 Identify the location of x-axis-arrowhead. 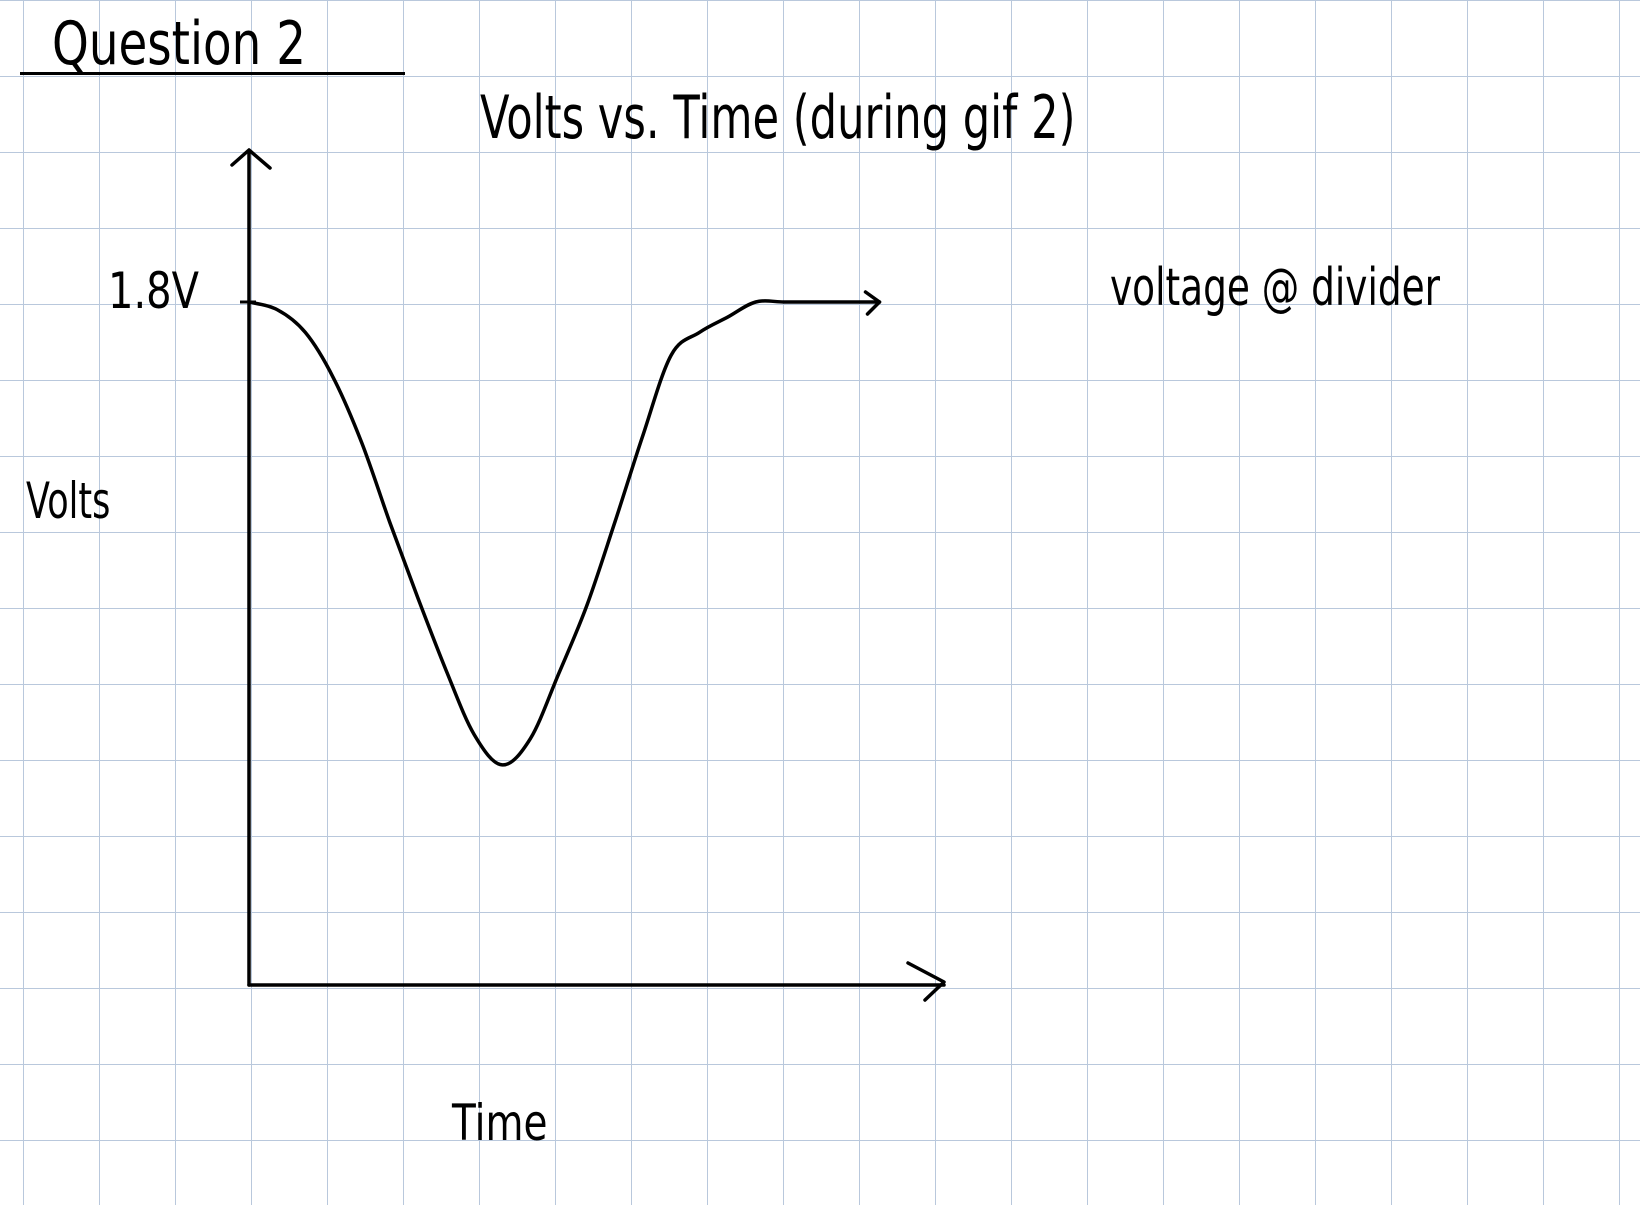
(926, 981).